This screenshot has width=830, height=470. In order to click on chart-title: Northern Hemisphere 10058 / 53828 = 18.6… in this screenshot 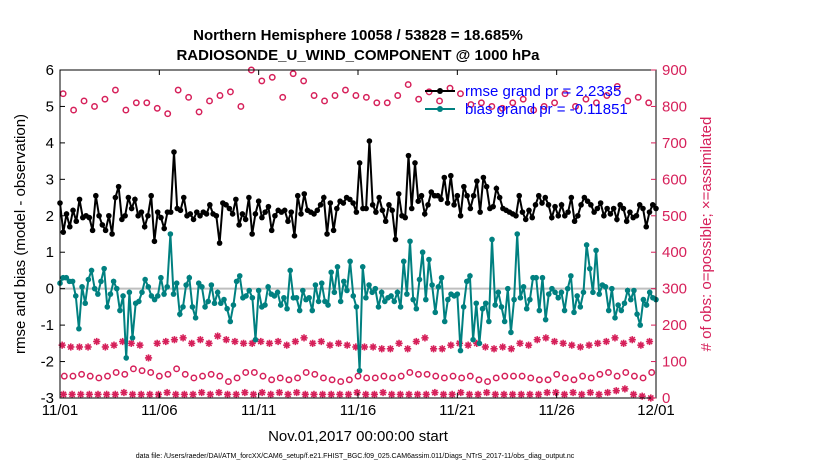, I will do `click(358, 35)`.